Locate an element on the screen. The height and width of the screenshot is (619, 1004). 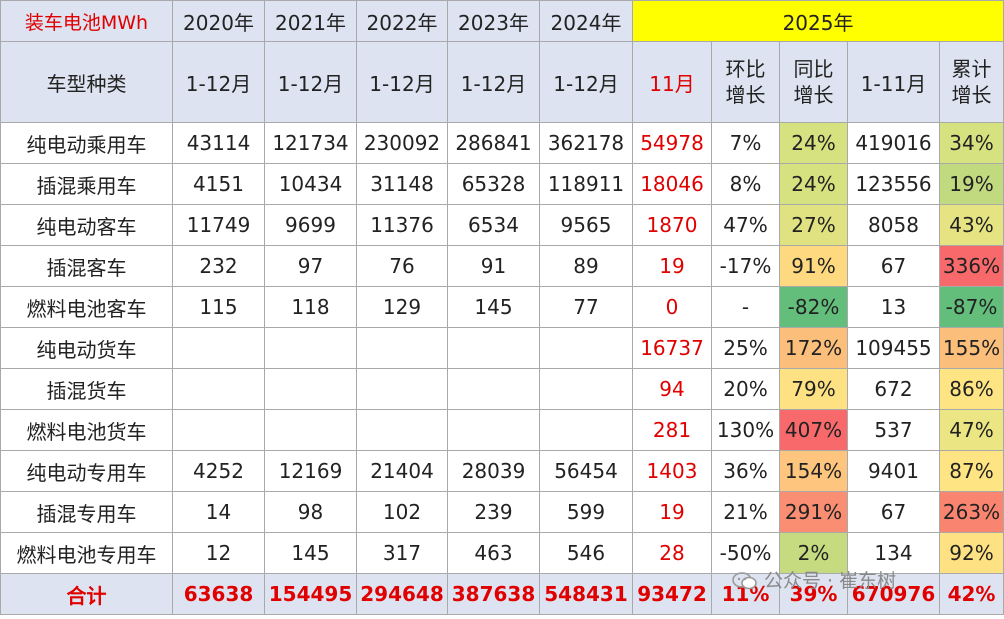
yoy-cell: 91% is located at coordinates (813, 266).